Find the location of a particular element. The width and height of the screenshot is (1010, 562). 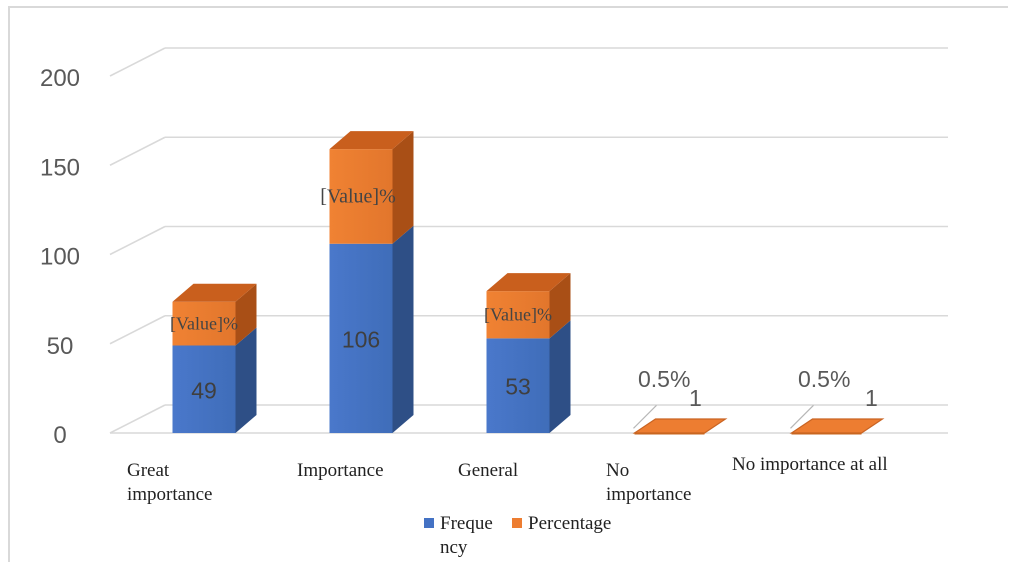

y-axis-ticks: 0 50 100 150 200 is located at coordinates (60, 257).